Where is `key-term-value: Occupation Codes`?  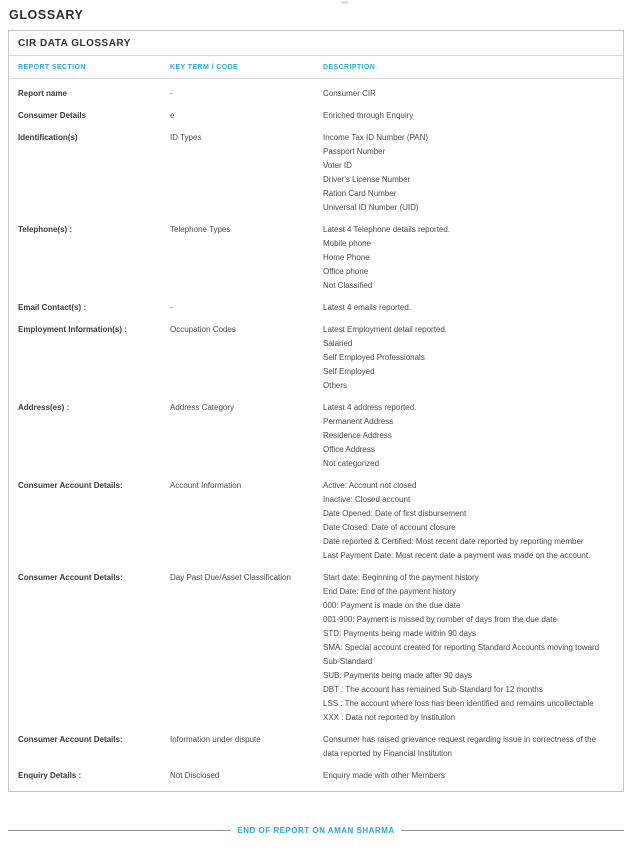
key-term-value: Occupation Codes is located at coordinates (203, 329).